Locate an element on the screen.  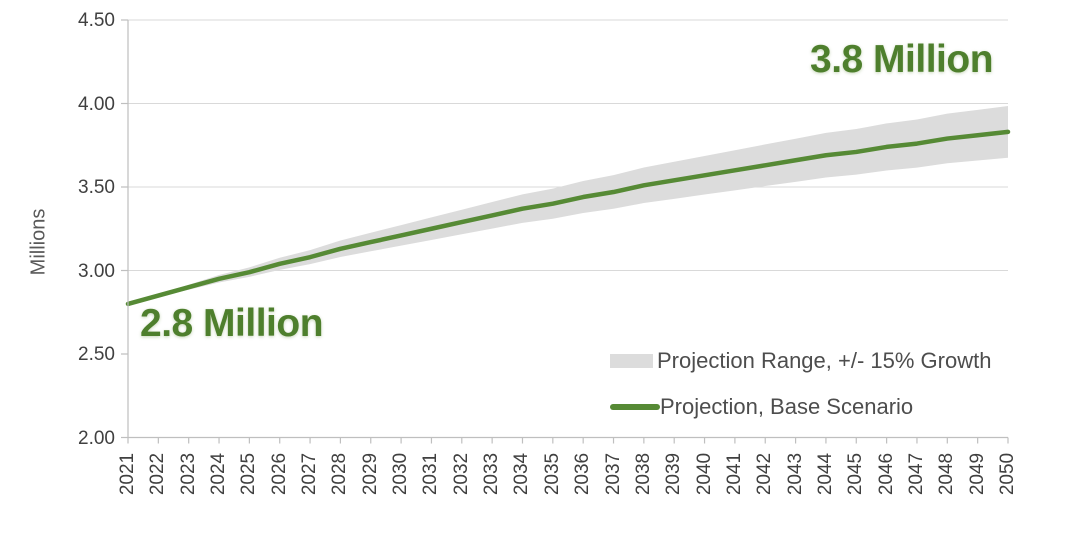
x-tick-label: 2047 is located at coordinates (916, 474).